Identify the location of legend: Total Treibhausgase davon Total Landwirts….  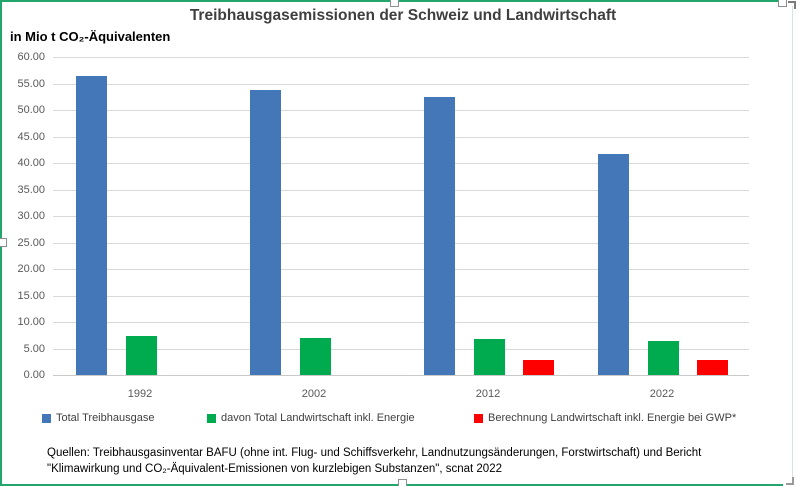
(398, 421).